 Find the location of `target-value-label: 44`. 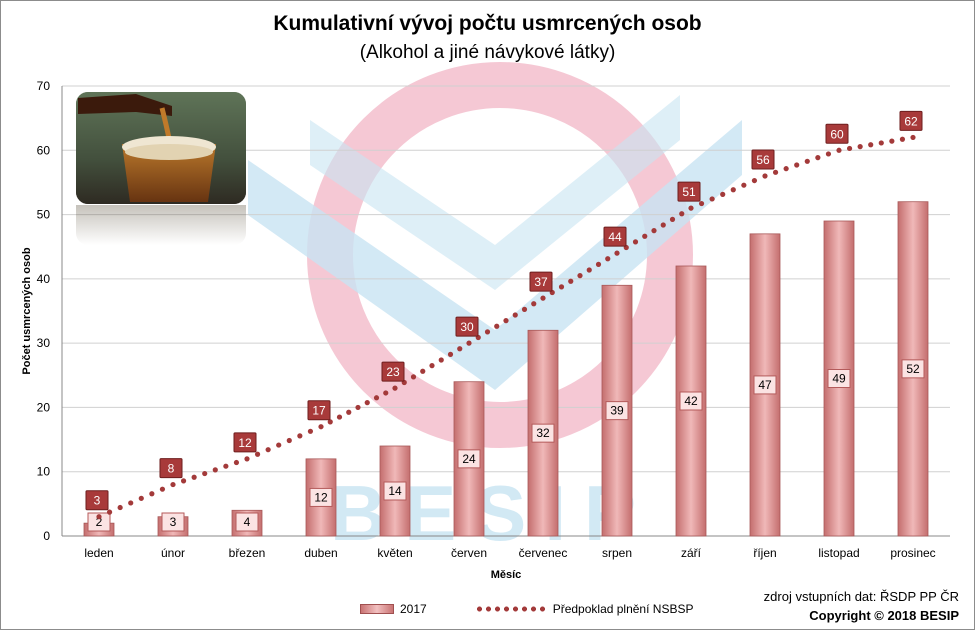

target-value-label: 44 is located at coordinates (615, 237).